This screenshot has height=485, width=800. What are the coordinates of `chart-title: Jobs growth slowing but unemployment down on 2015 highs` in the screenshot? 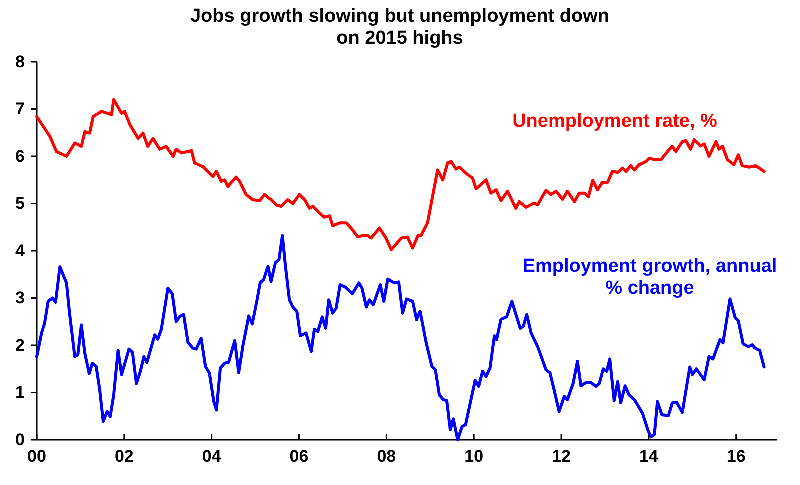 It's located at (400, 27).